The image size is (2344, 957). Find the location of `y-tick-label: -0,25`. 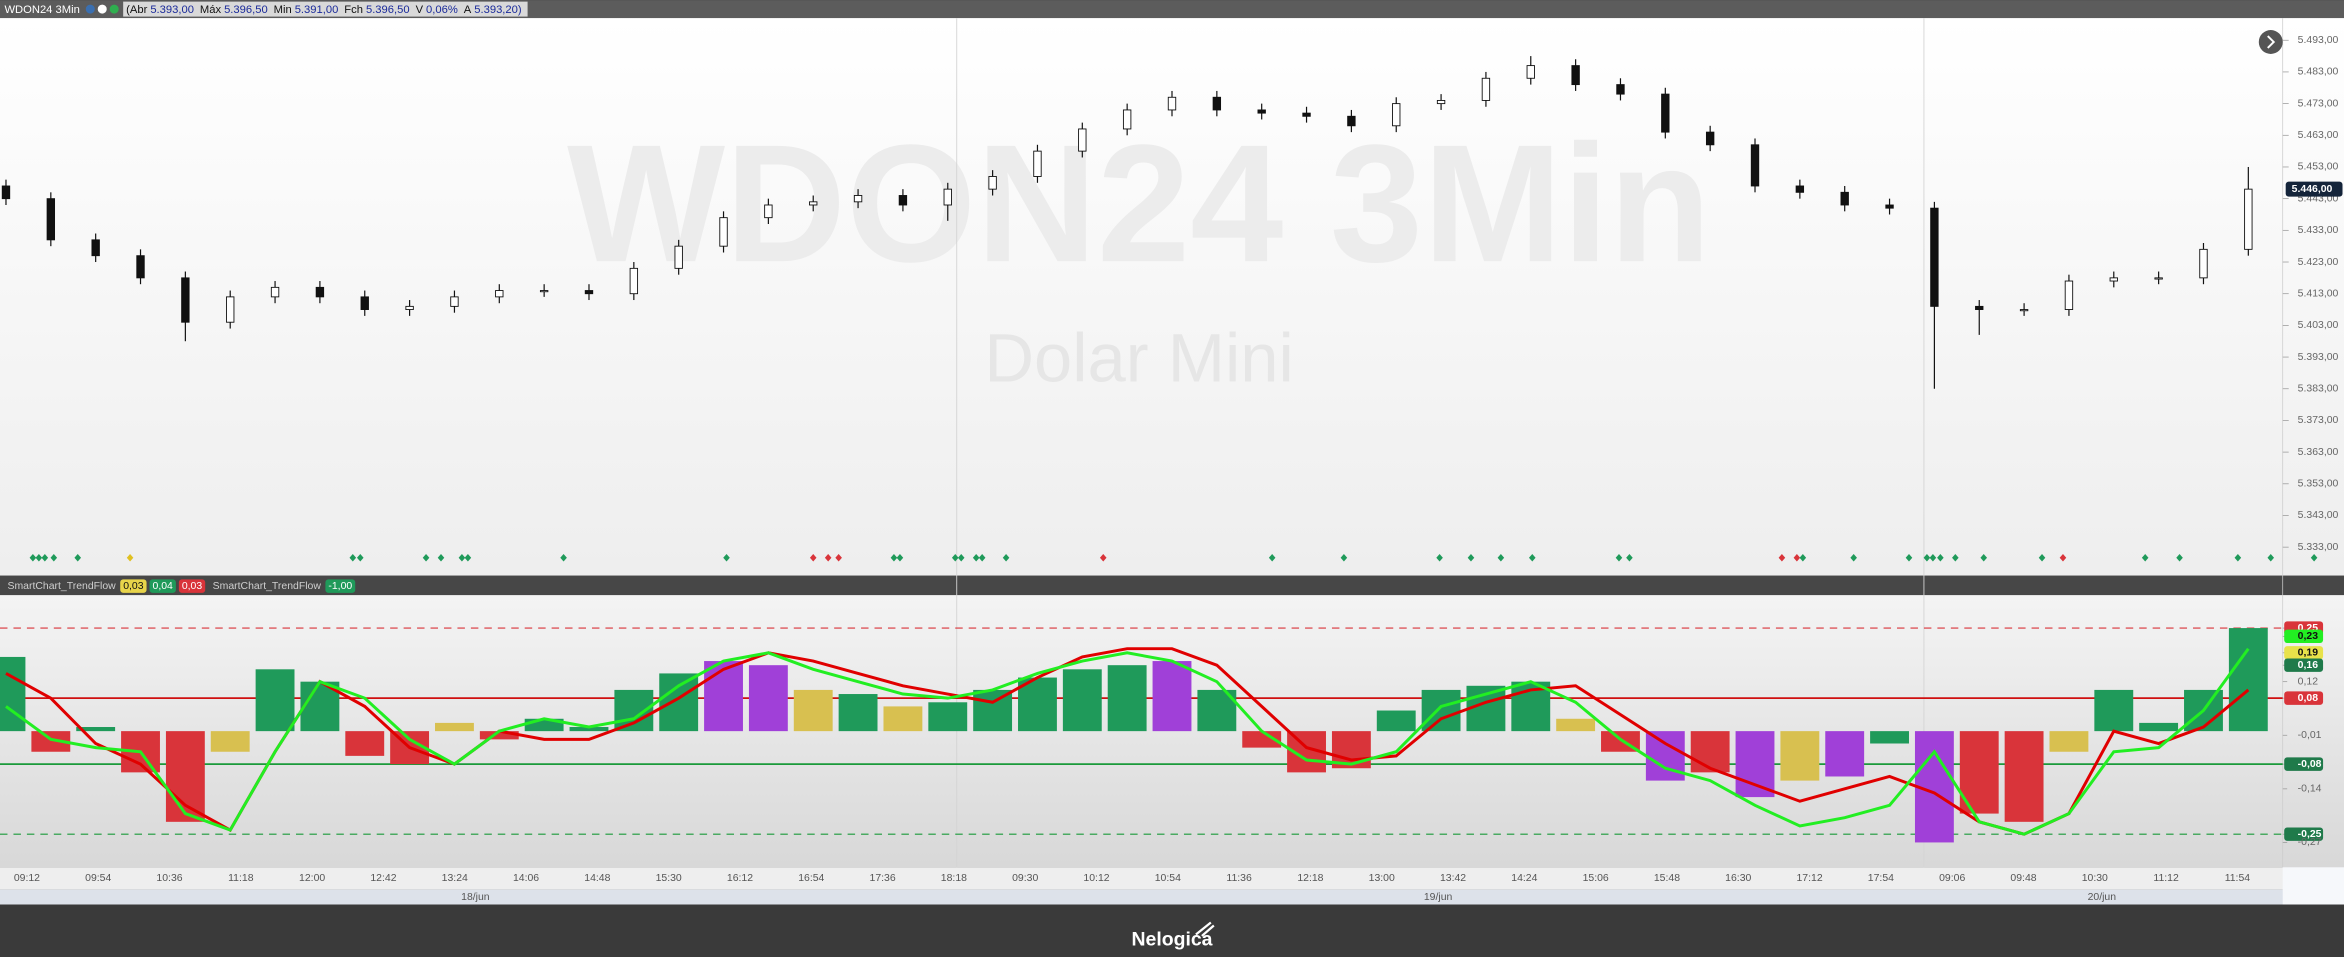

y-tick-label: -0,25 is located at coordinates (2310, 834).